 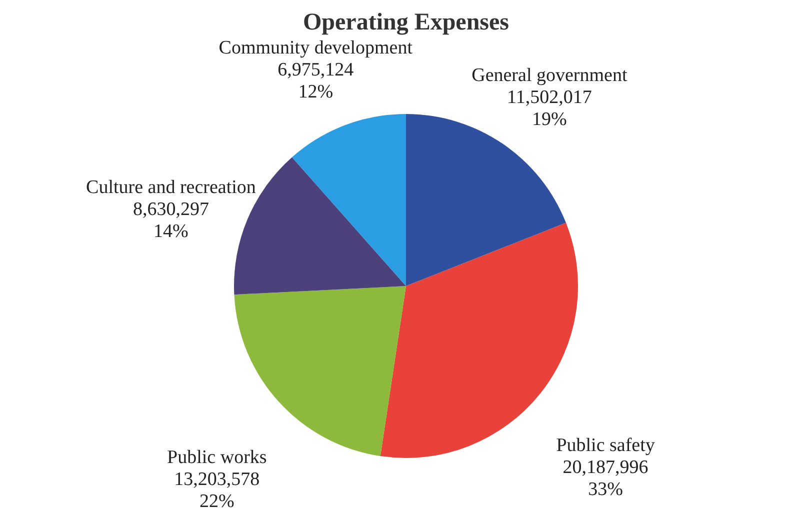 I want to click on slice-label: General government, so click(x=550, y=75).